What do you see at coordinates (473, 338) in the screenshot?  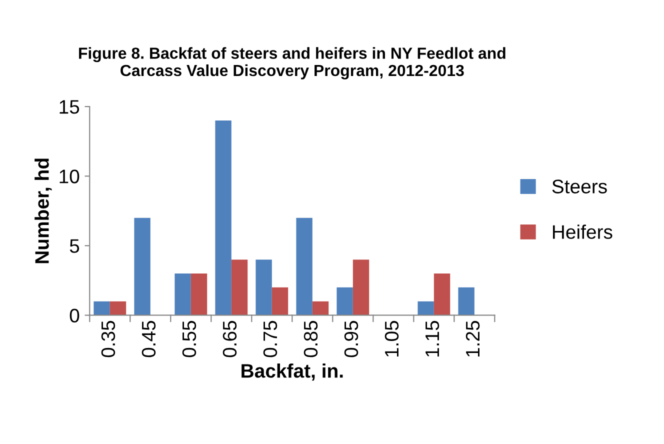 I see `x-tick-label: 1.25` at bounding box center [473, 338].